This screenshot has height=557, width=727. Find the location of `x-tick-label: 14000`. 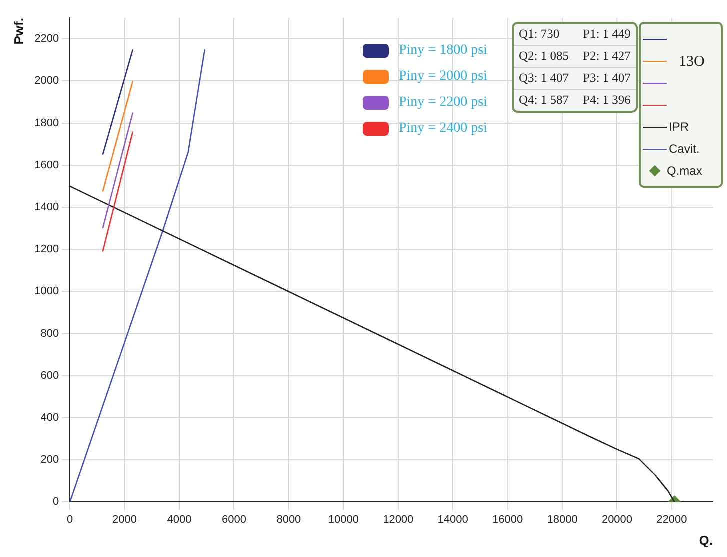

x-tick-label: 14000 is located at coordinates (453, 520).